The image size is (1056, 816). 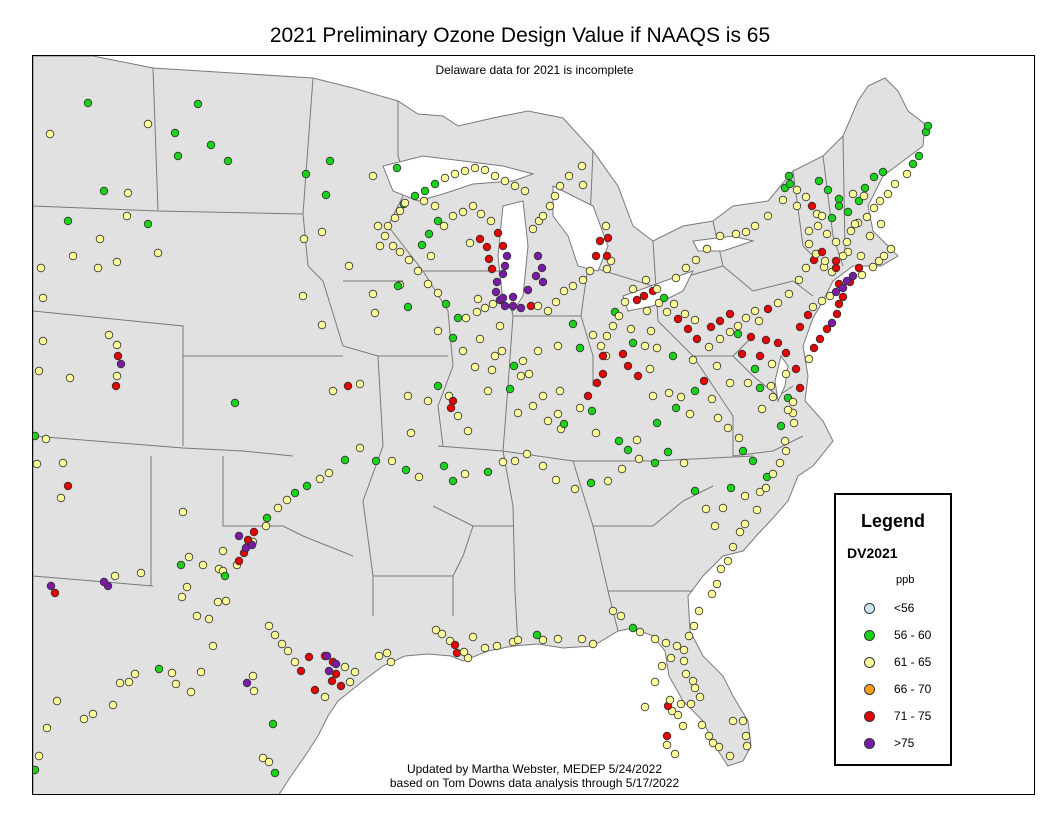 What do you see at coordinates (913, 635) in the screenshot?
I see `legend-label: 56 - 60` at bounding box center [913, 635].